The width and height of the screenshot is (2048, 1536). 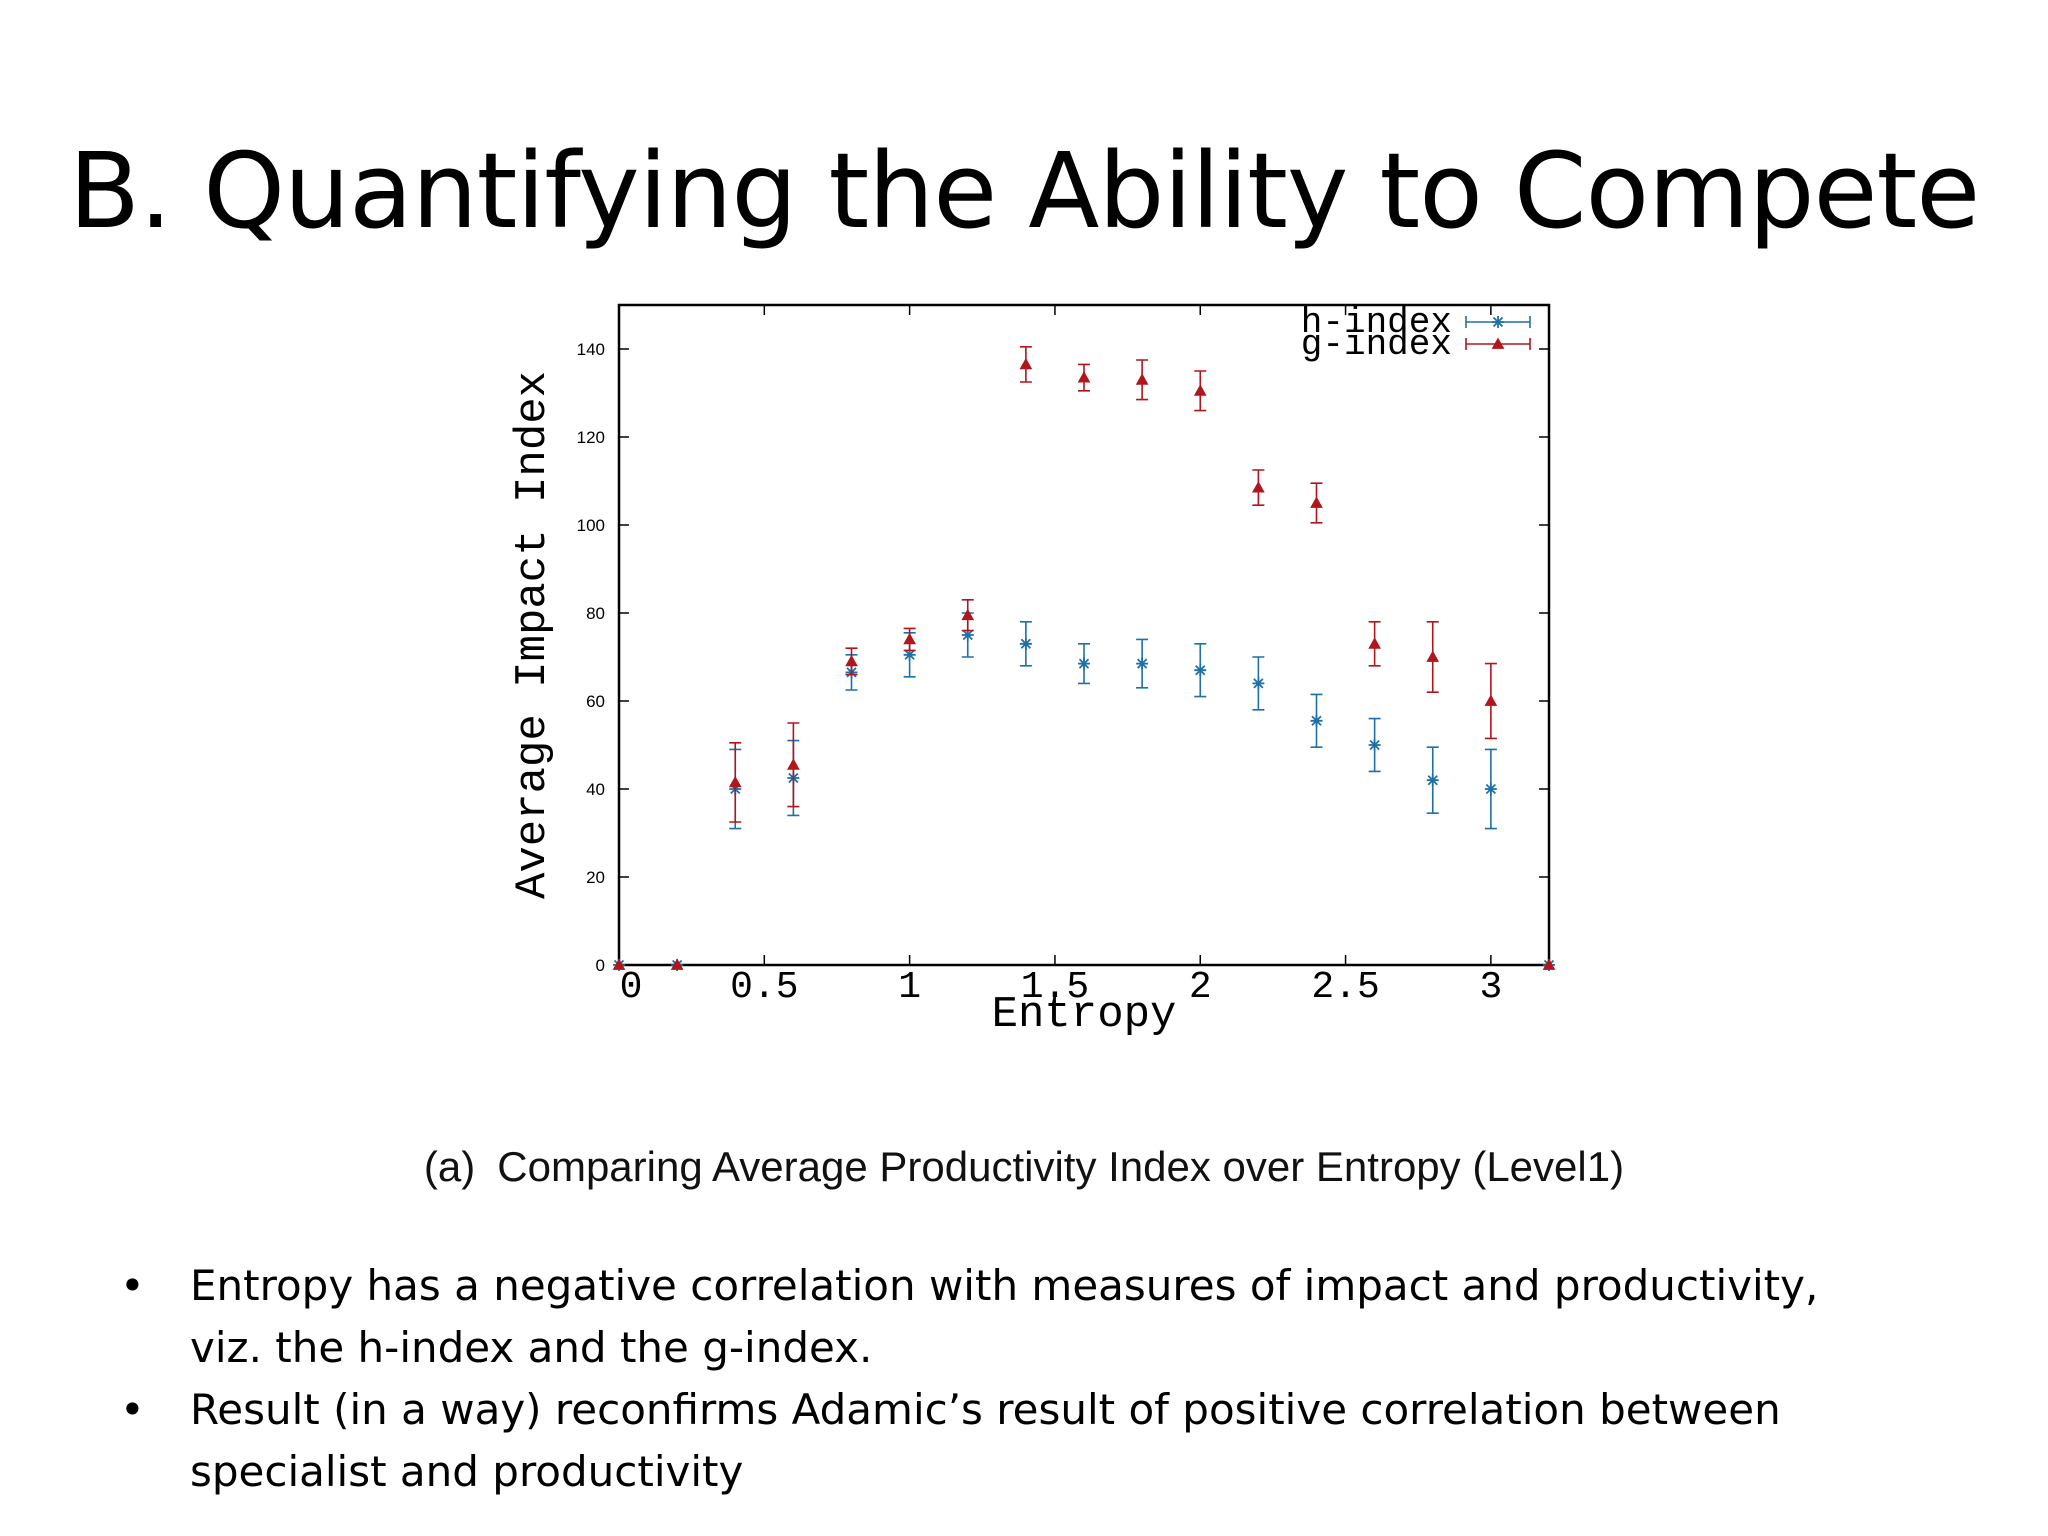 What do you see at coordinates (1084, 1015) in the screenshot?
I see `x-axis-label: Entropy` at bounding box center [1084, 1015].